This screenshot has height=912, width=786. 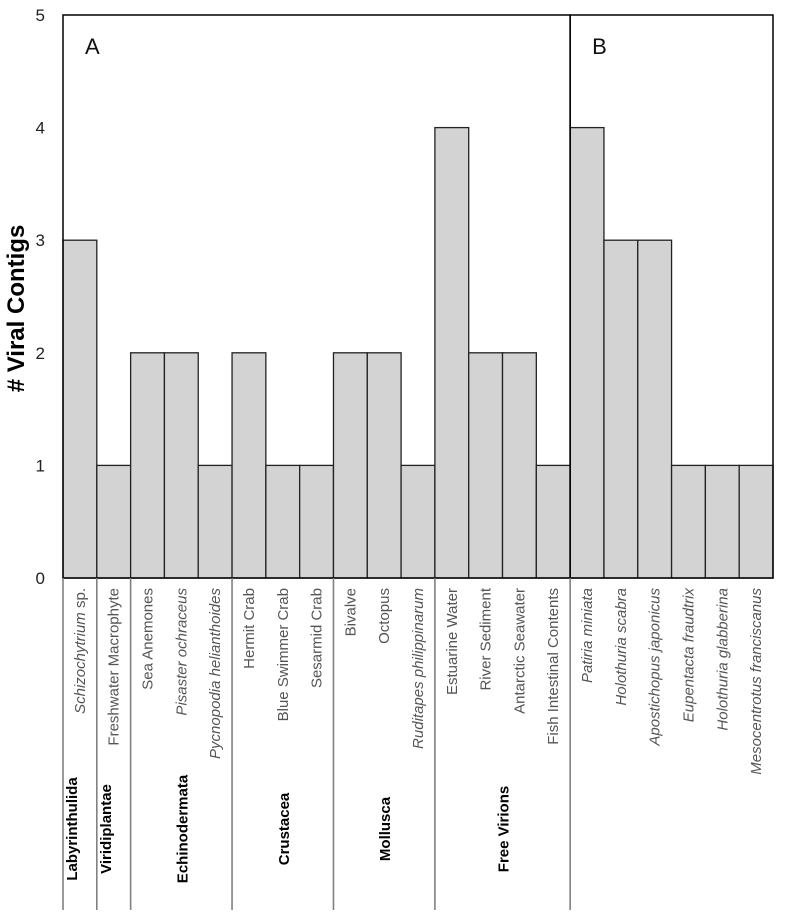 I want to click on x-category-label: Mesocentrotus franciscanus, so click(x=756, y=681).